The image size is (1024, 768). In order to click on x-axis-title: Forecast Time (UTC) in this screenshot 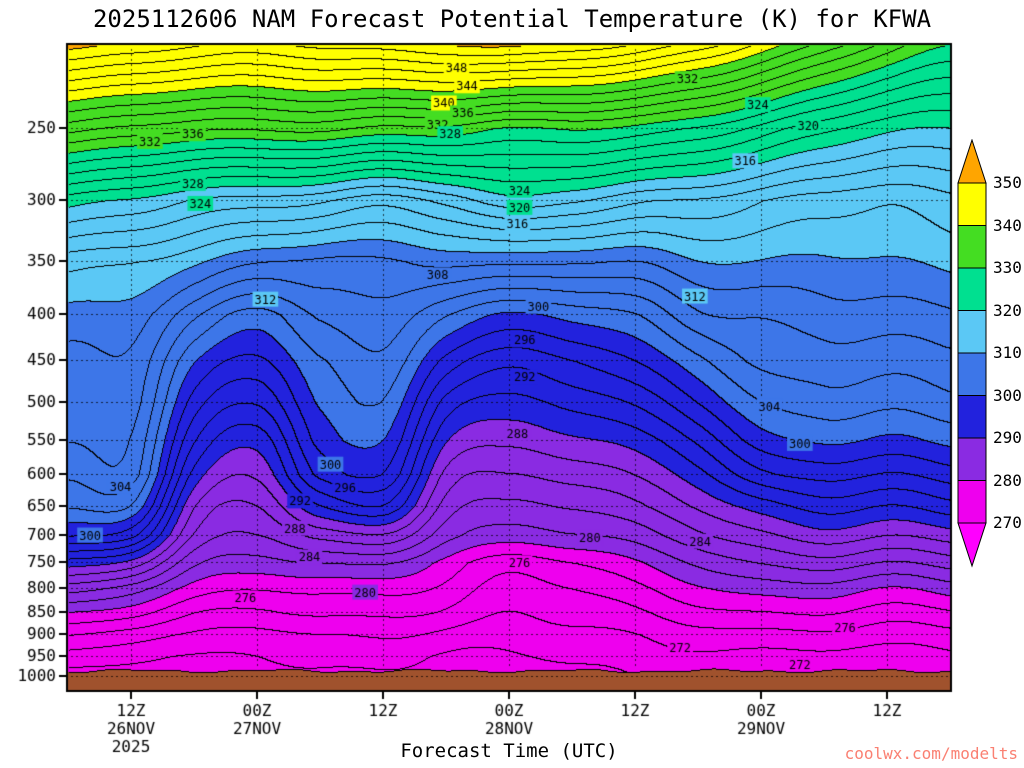, I will do `click(509, 751)`.